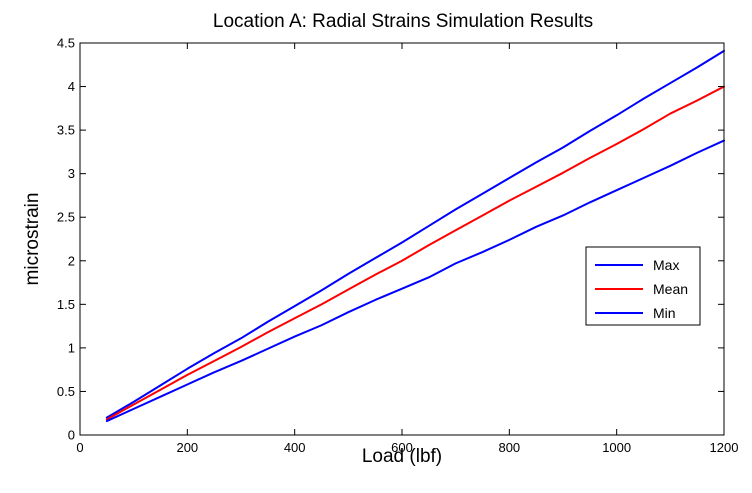 The image size is (752, 493). I want to click on x-tick-label: 200, so click(187, 447).